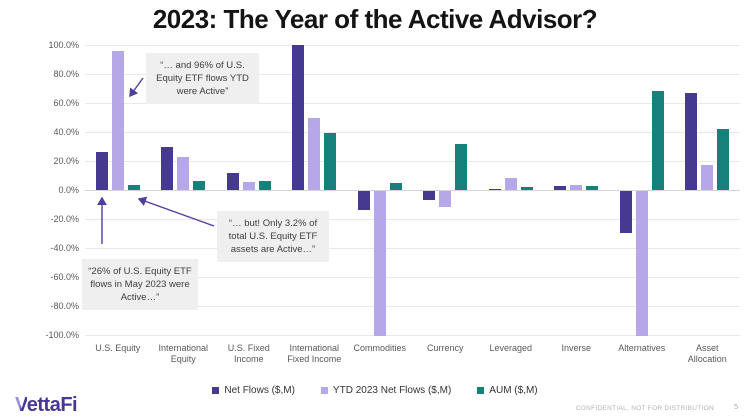  Describe the element at coordinates (64, 248) in the screenshot. I see `y-axis-tick: -40.0%` at that location.